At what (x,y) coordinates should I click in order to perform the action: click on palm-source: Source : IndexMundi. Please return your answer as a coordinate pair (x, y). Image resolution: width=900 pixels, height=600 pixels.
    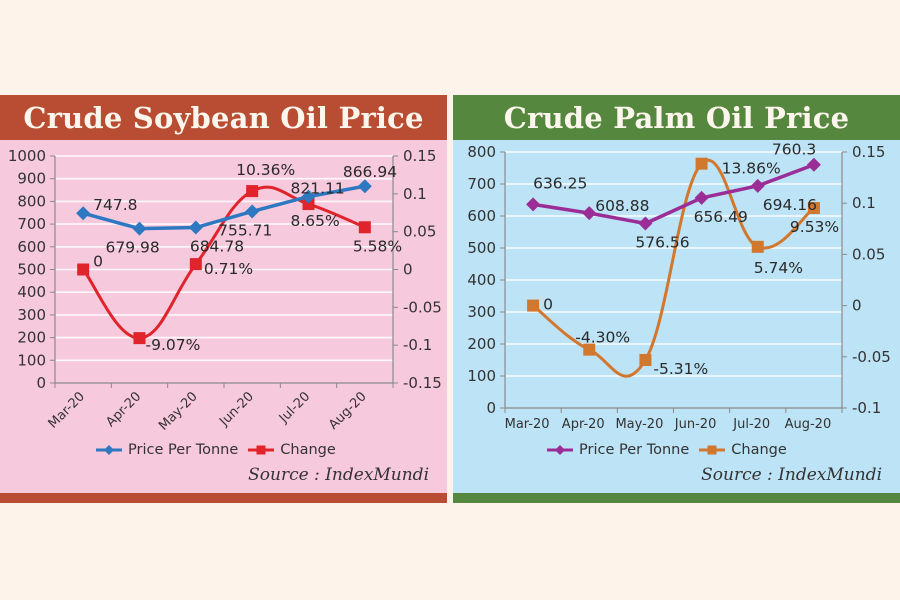
    Looking at the image, I should click on (791, 475).